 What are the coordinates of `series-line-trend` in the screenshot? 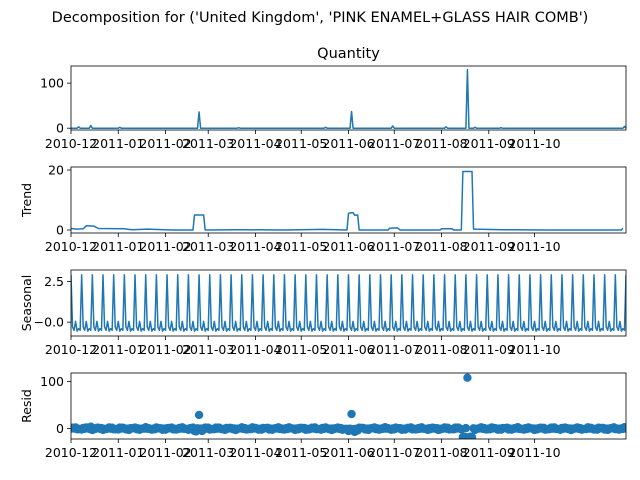 It's located at (347, 200).